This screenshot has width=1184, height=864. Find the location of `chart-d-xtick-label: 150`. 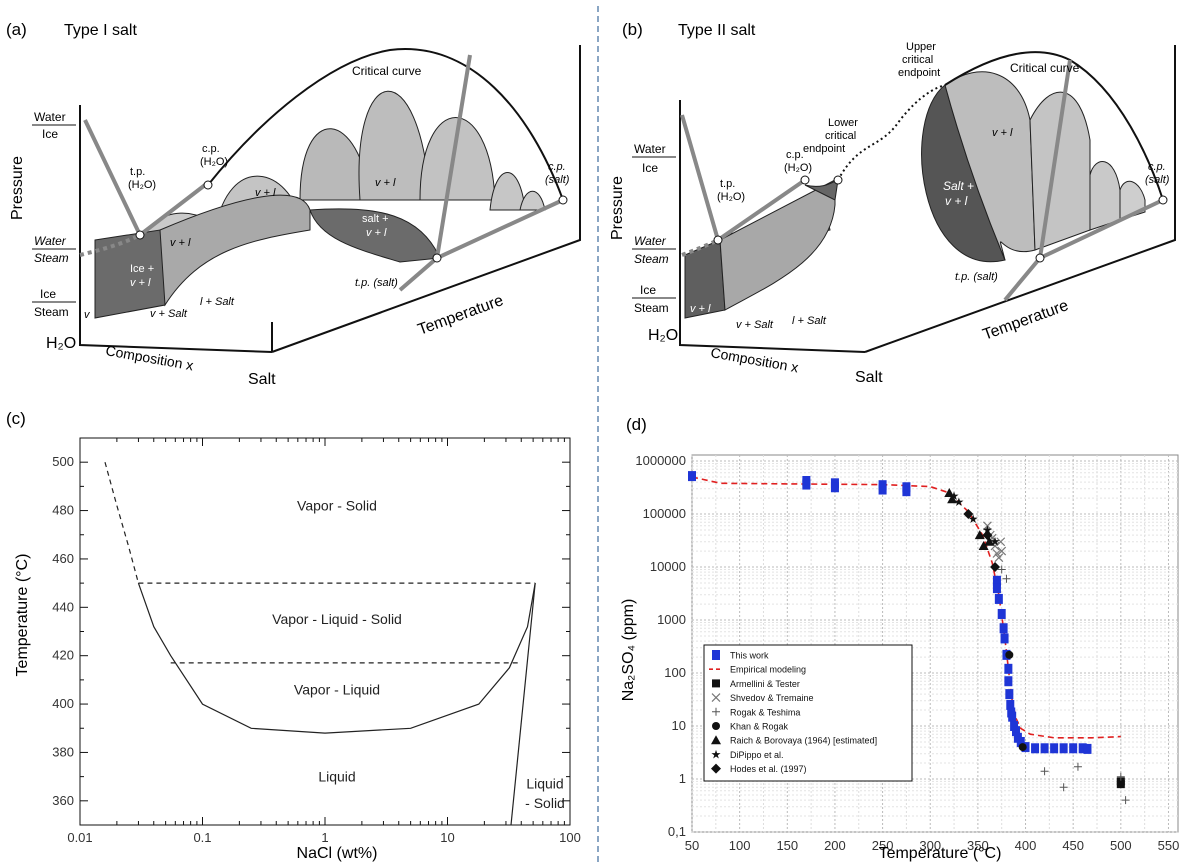

chart-d-xtick-label: 150 is located at coordinates (787, 845).